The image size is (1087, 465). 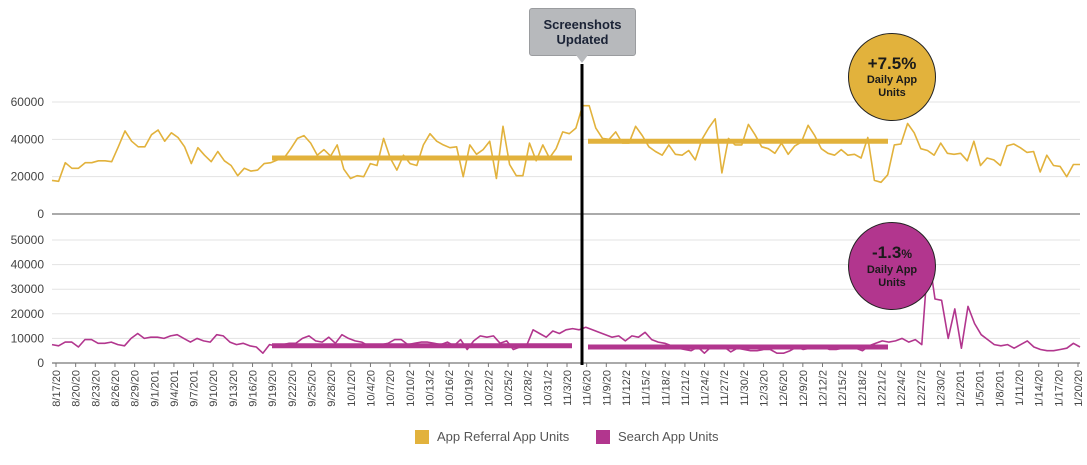 I want to click on x-tick-label: 9/10/20, so click(x=214, y=388).